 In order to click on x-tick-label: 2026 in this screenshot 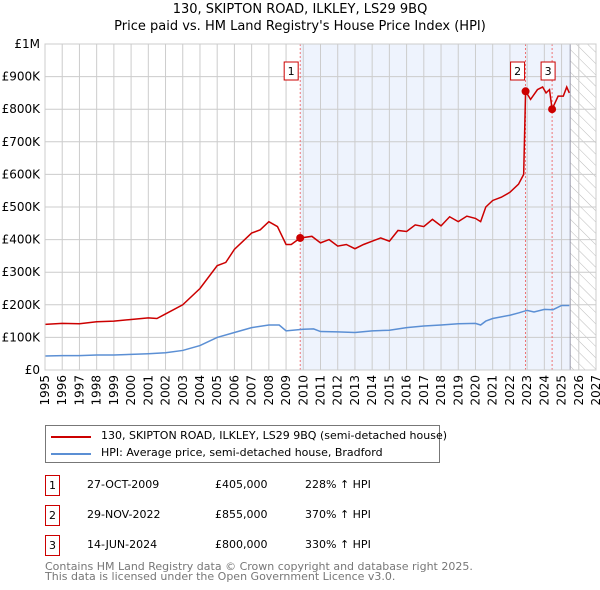, I will do `click(579, 390)`.